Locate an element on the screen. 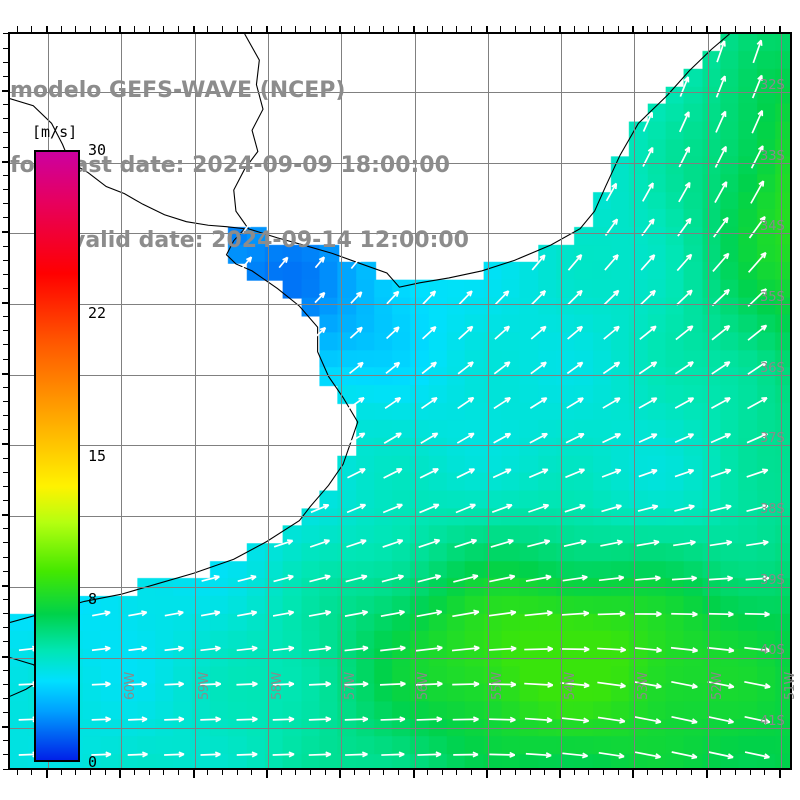 The image size is (800, 800). colorbar-tick-label: 0 is located at coordinates (93, 762).